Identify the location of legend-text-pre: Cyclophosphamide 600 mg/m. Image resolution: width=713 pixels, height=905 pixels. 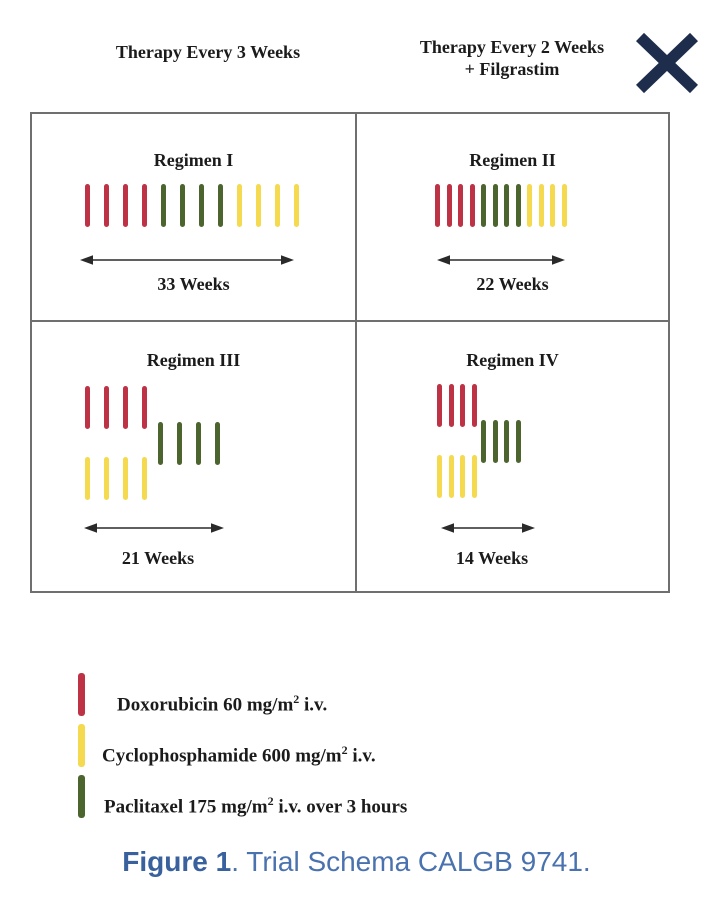
(222, 755).